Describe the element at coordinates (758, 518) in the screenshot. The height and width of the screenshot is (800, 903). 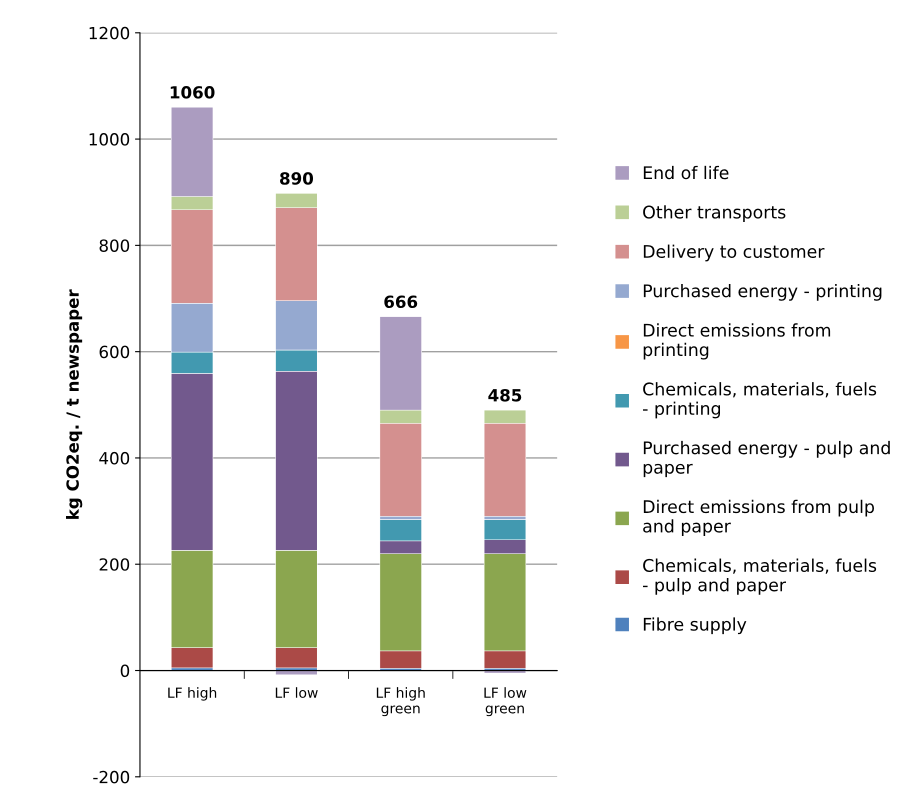
I see `legend-label: Direct emissions from pulp and paper` at that location.